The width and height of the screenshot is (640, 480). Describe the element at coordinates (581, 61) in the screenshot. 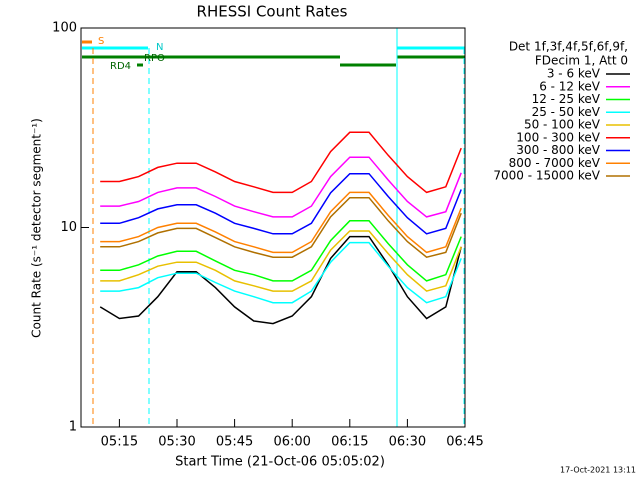

I see `legend-header: FDecim 1, Att 0` at that location.